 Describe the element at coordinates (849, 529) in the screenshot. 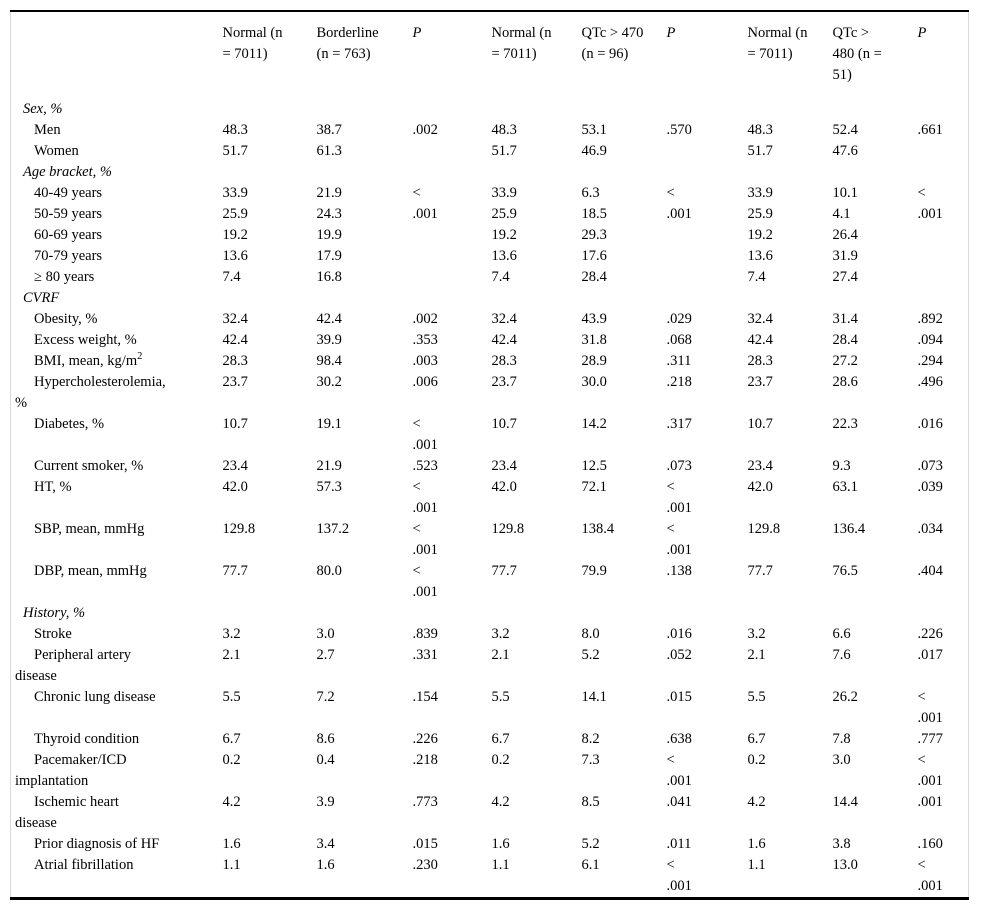

I see `value-cell: 136.4` at that location.